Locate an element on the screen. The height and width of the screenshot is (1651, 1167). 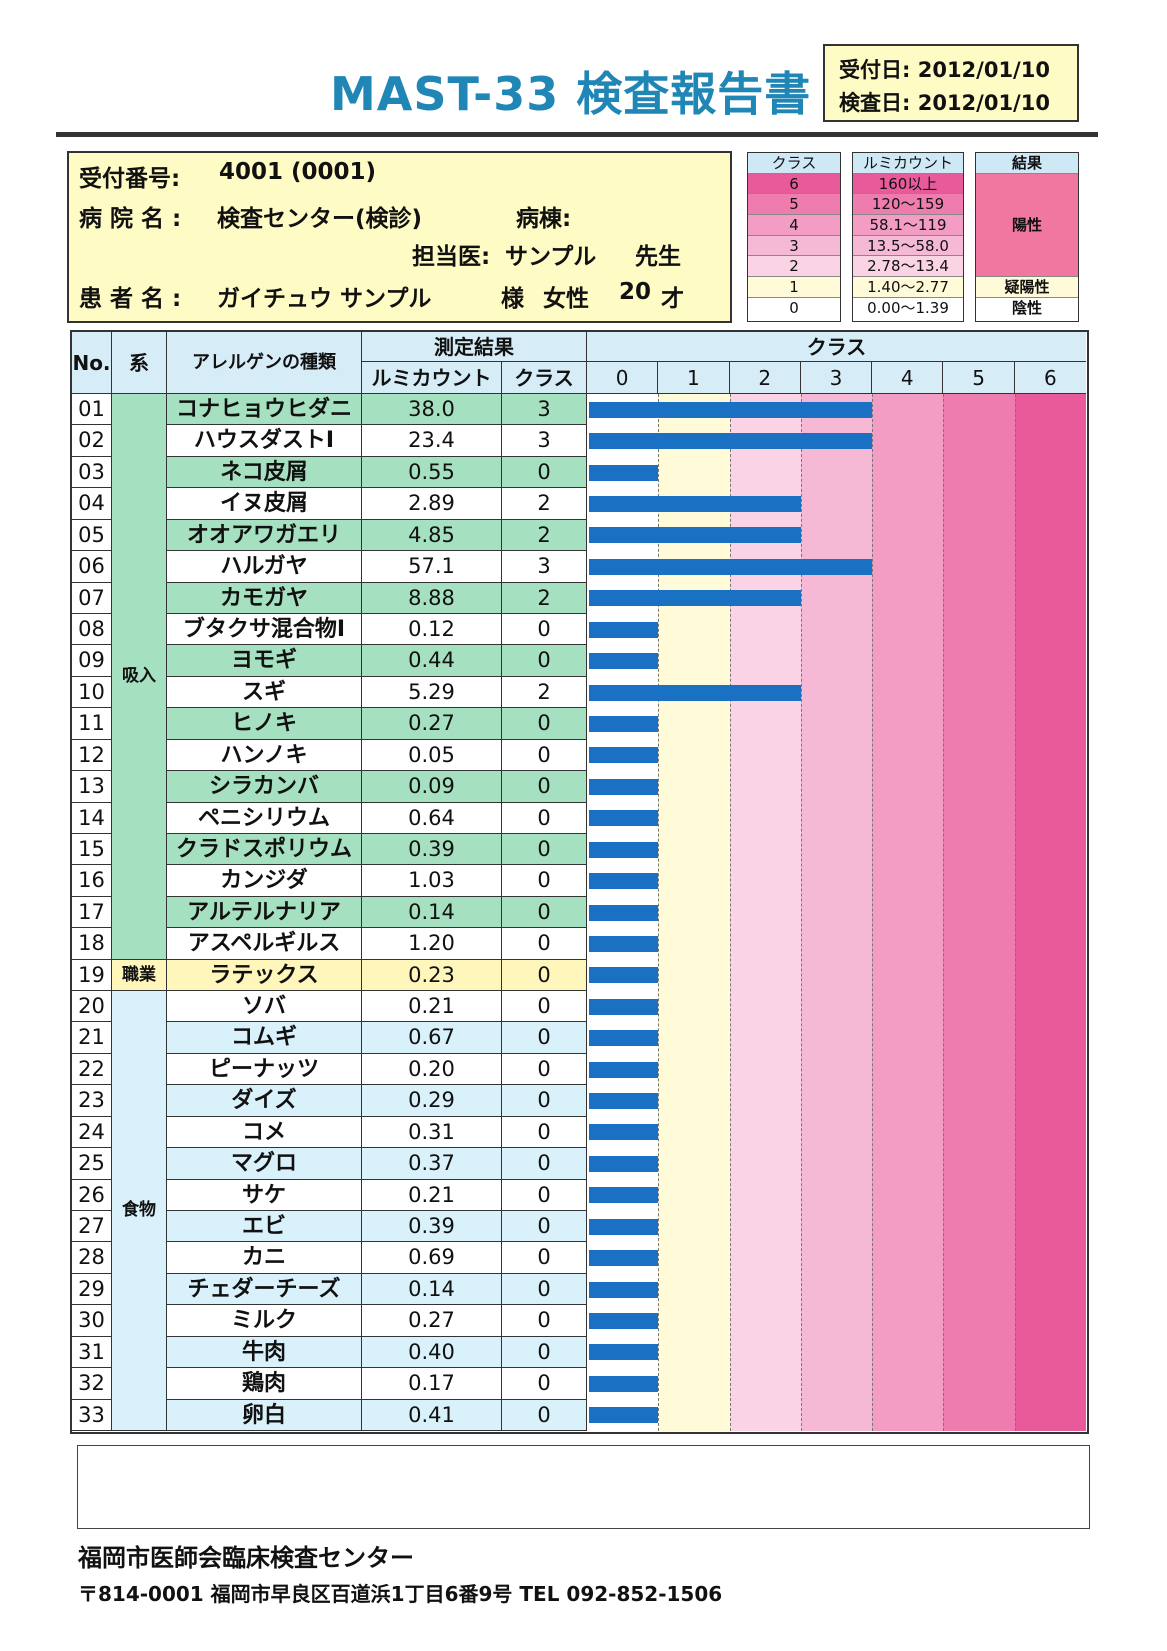
allergen-name: ブタクサ混合物Ⅰ is located at coordinates (264, 629).